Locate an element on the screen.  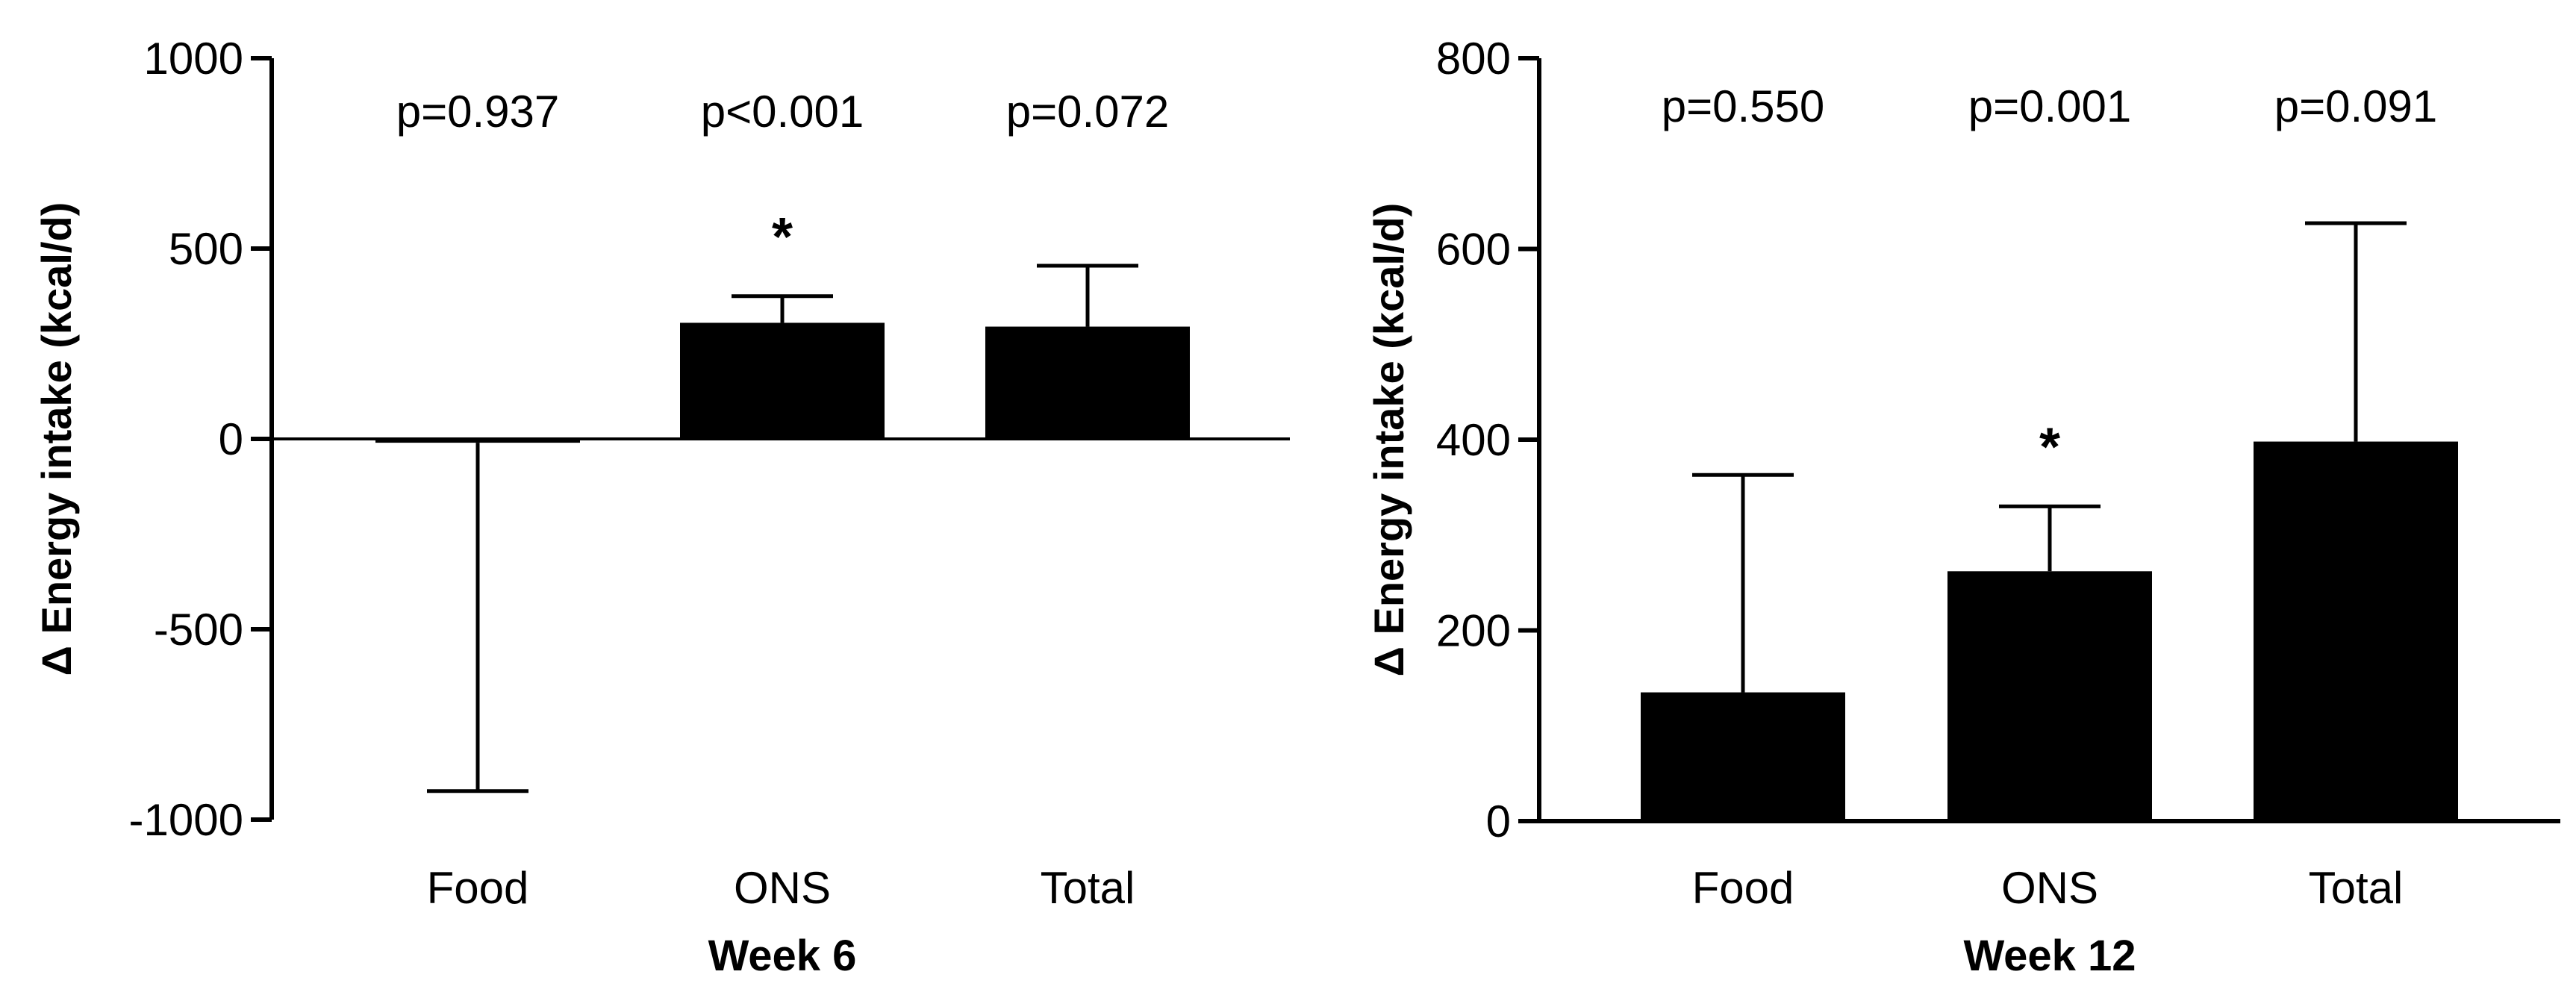
y-tick-label: 400 is located at coordinates (1473, 440).